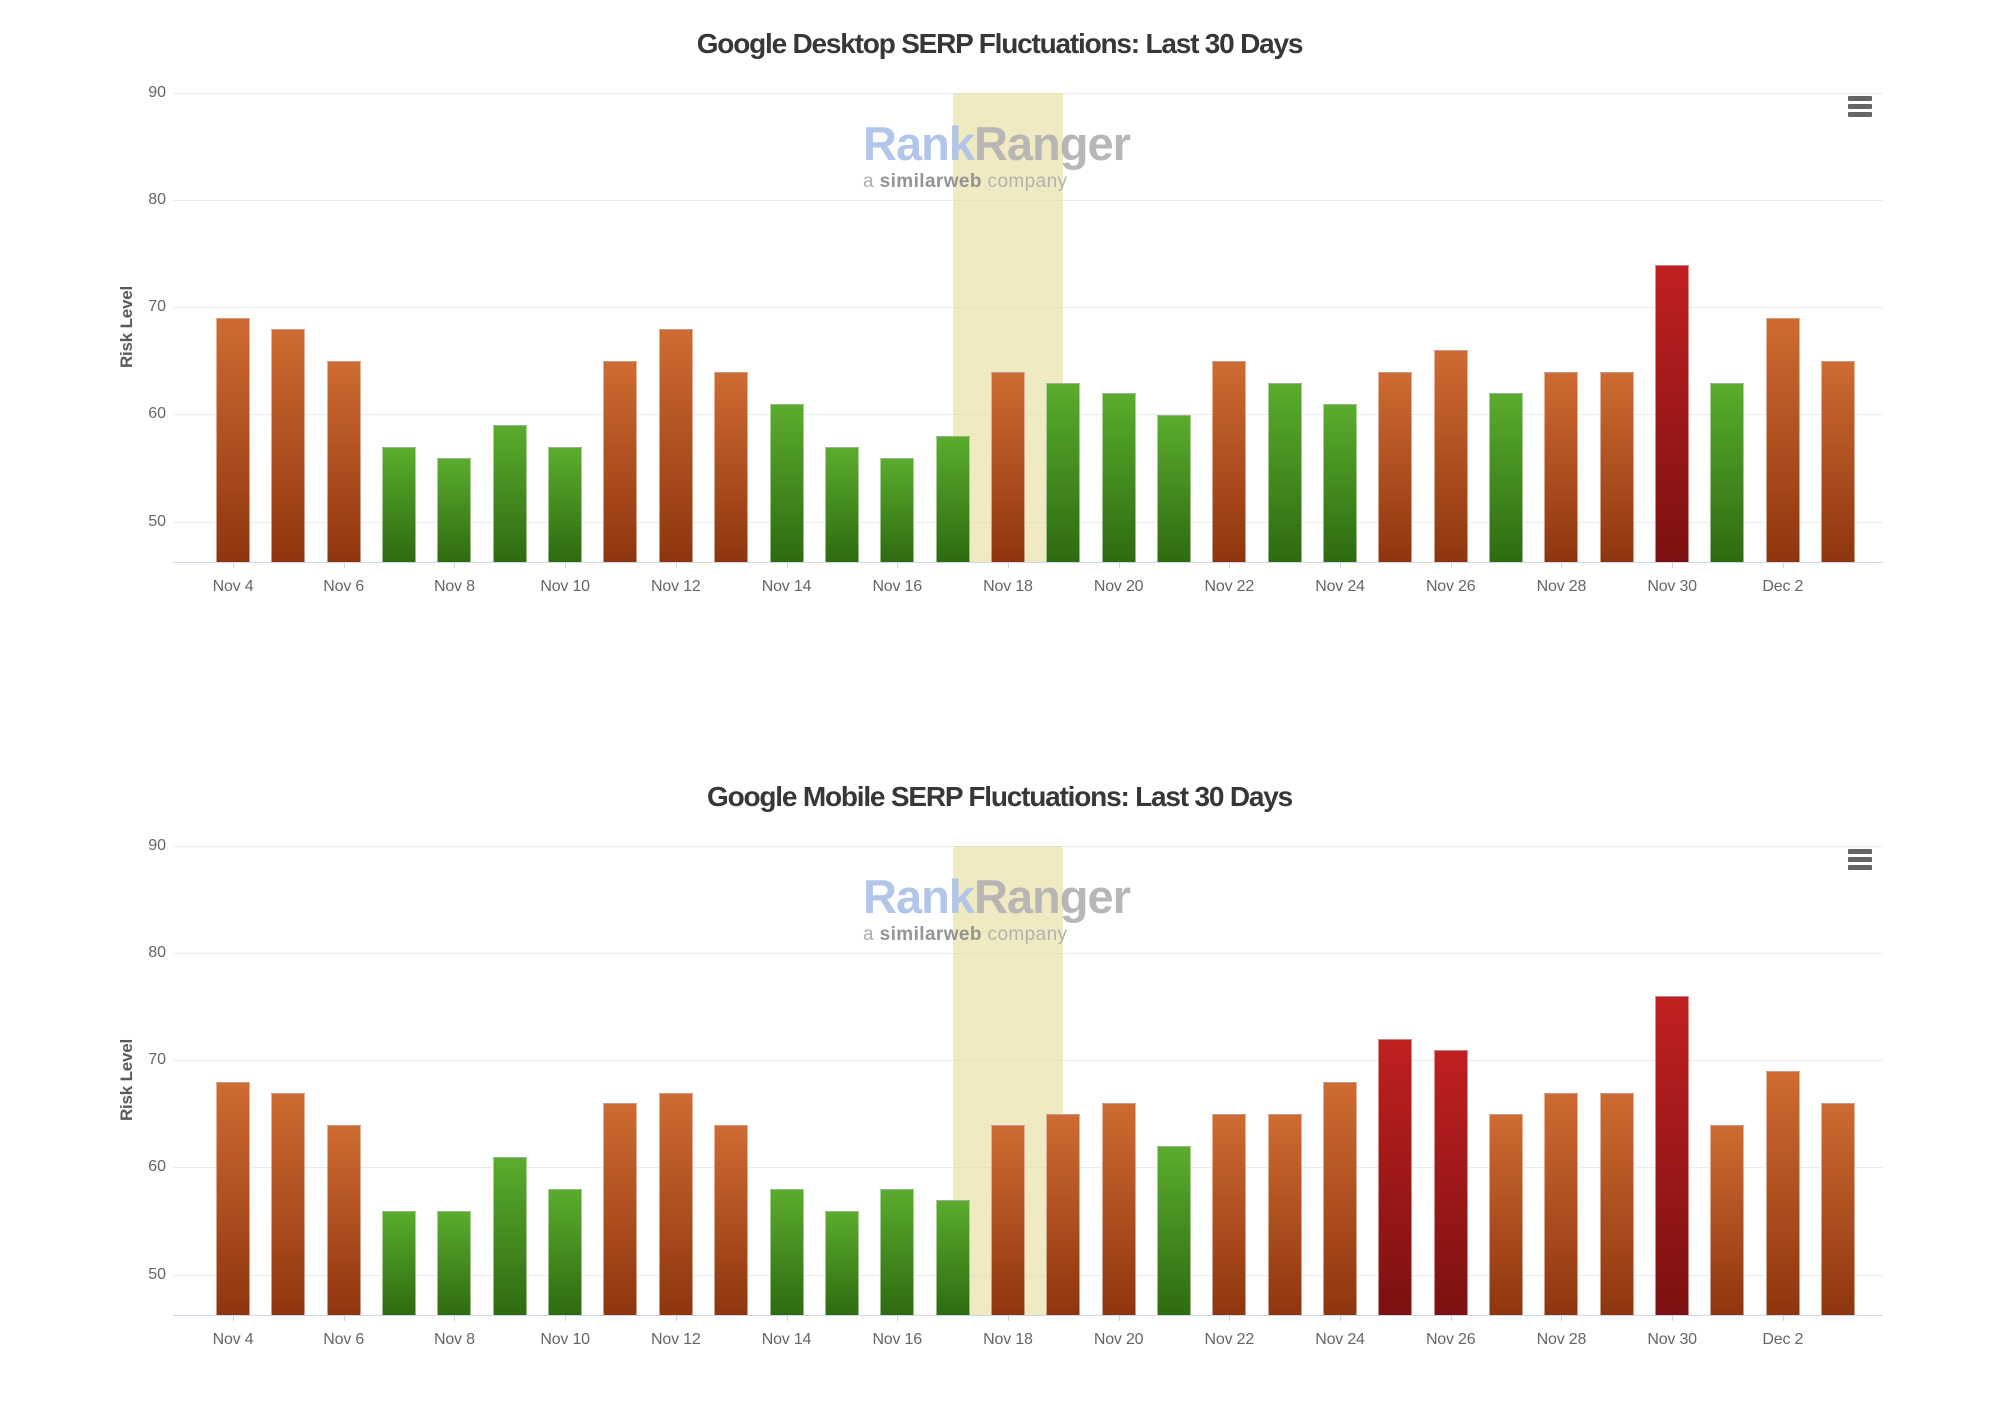  What do you see at coordinates (996, 935) in the screenshot?
I see `similarweb-tagline: a similarweb company` at bounding box center [996, 935].